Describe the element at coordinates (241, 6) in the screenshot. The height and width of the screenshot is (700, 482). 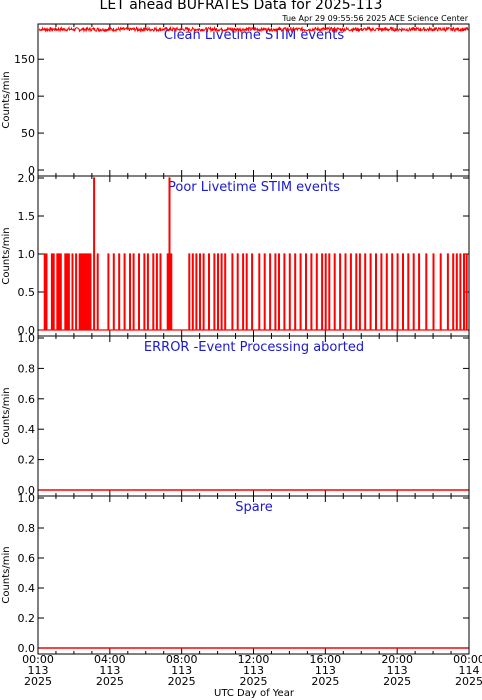
I see `chart-title: LET ahead BUFRATES Data for 2025-113` at that location.